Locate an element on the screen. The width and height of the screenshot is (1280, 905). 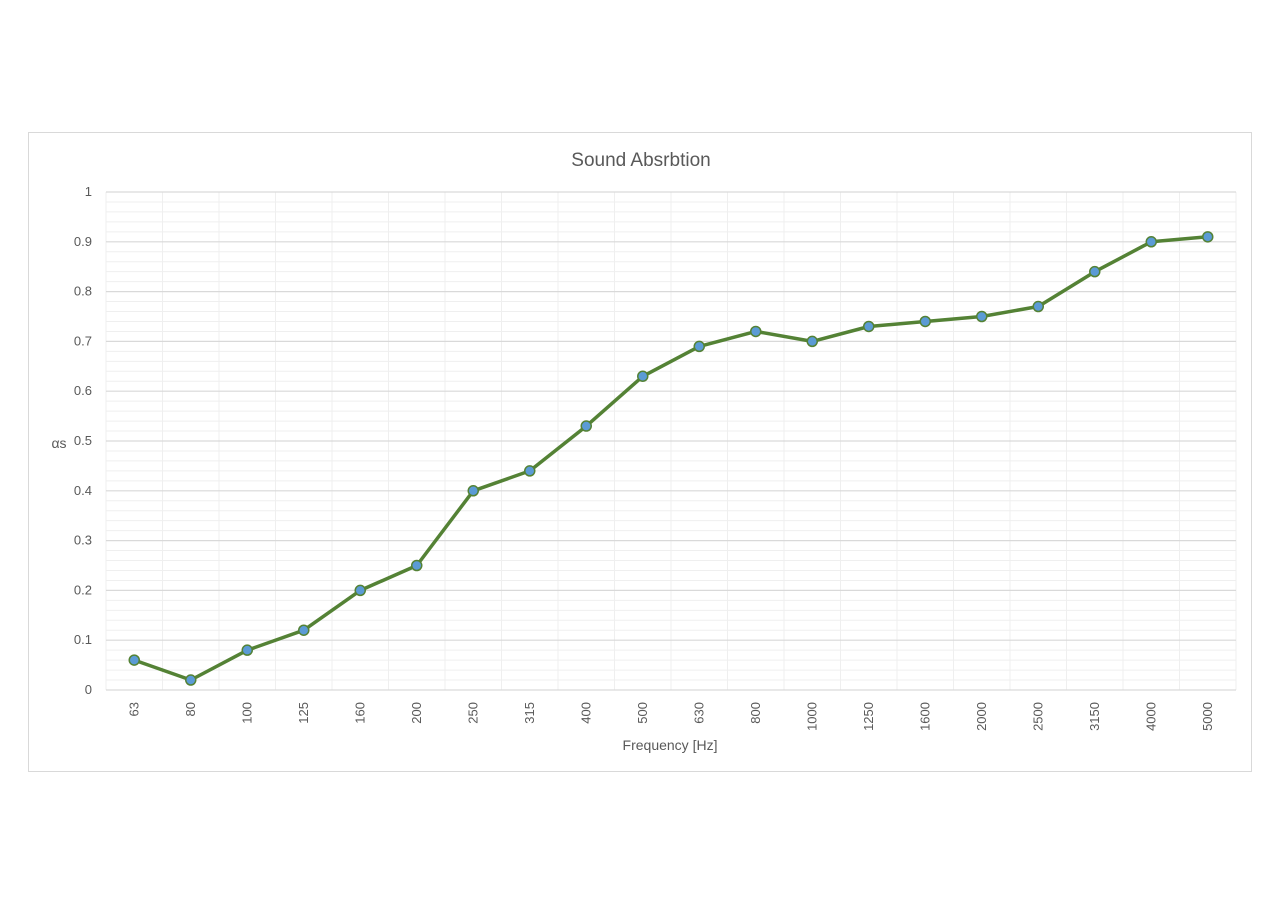
x-tick-label: 2000 is located at coordinates (981, 716).